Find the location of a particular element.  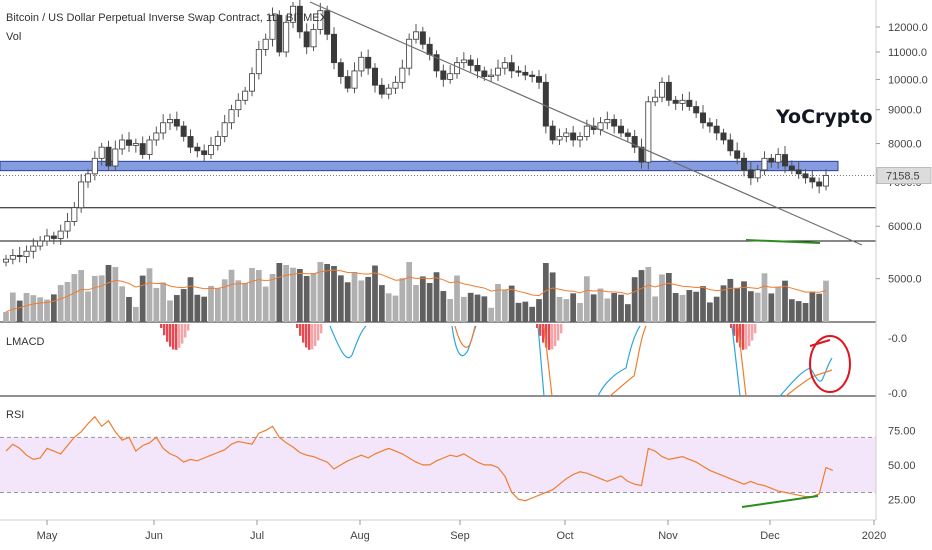

time-axis-tick: May is located at coordinates (47, 536).